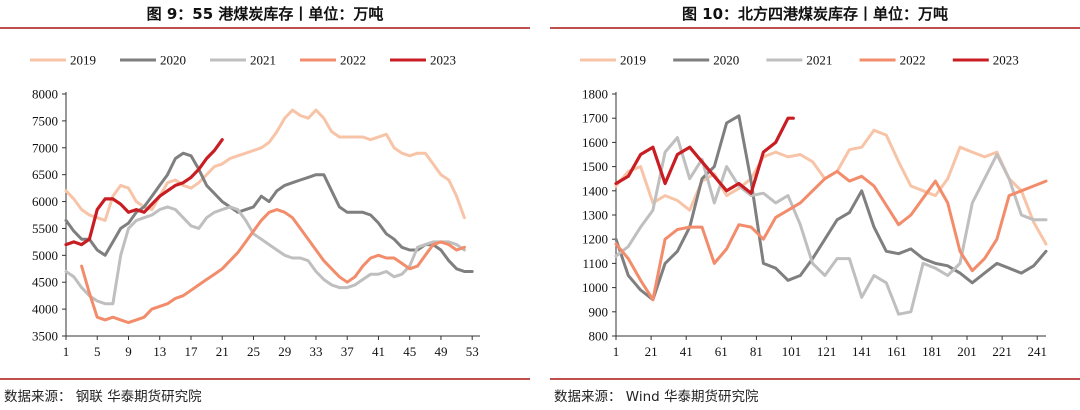  What do you see at coordinates (378, 351) in the screenshot?
I see `left-x-tick-label: 41` at bounding box center [378, 351].